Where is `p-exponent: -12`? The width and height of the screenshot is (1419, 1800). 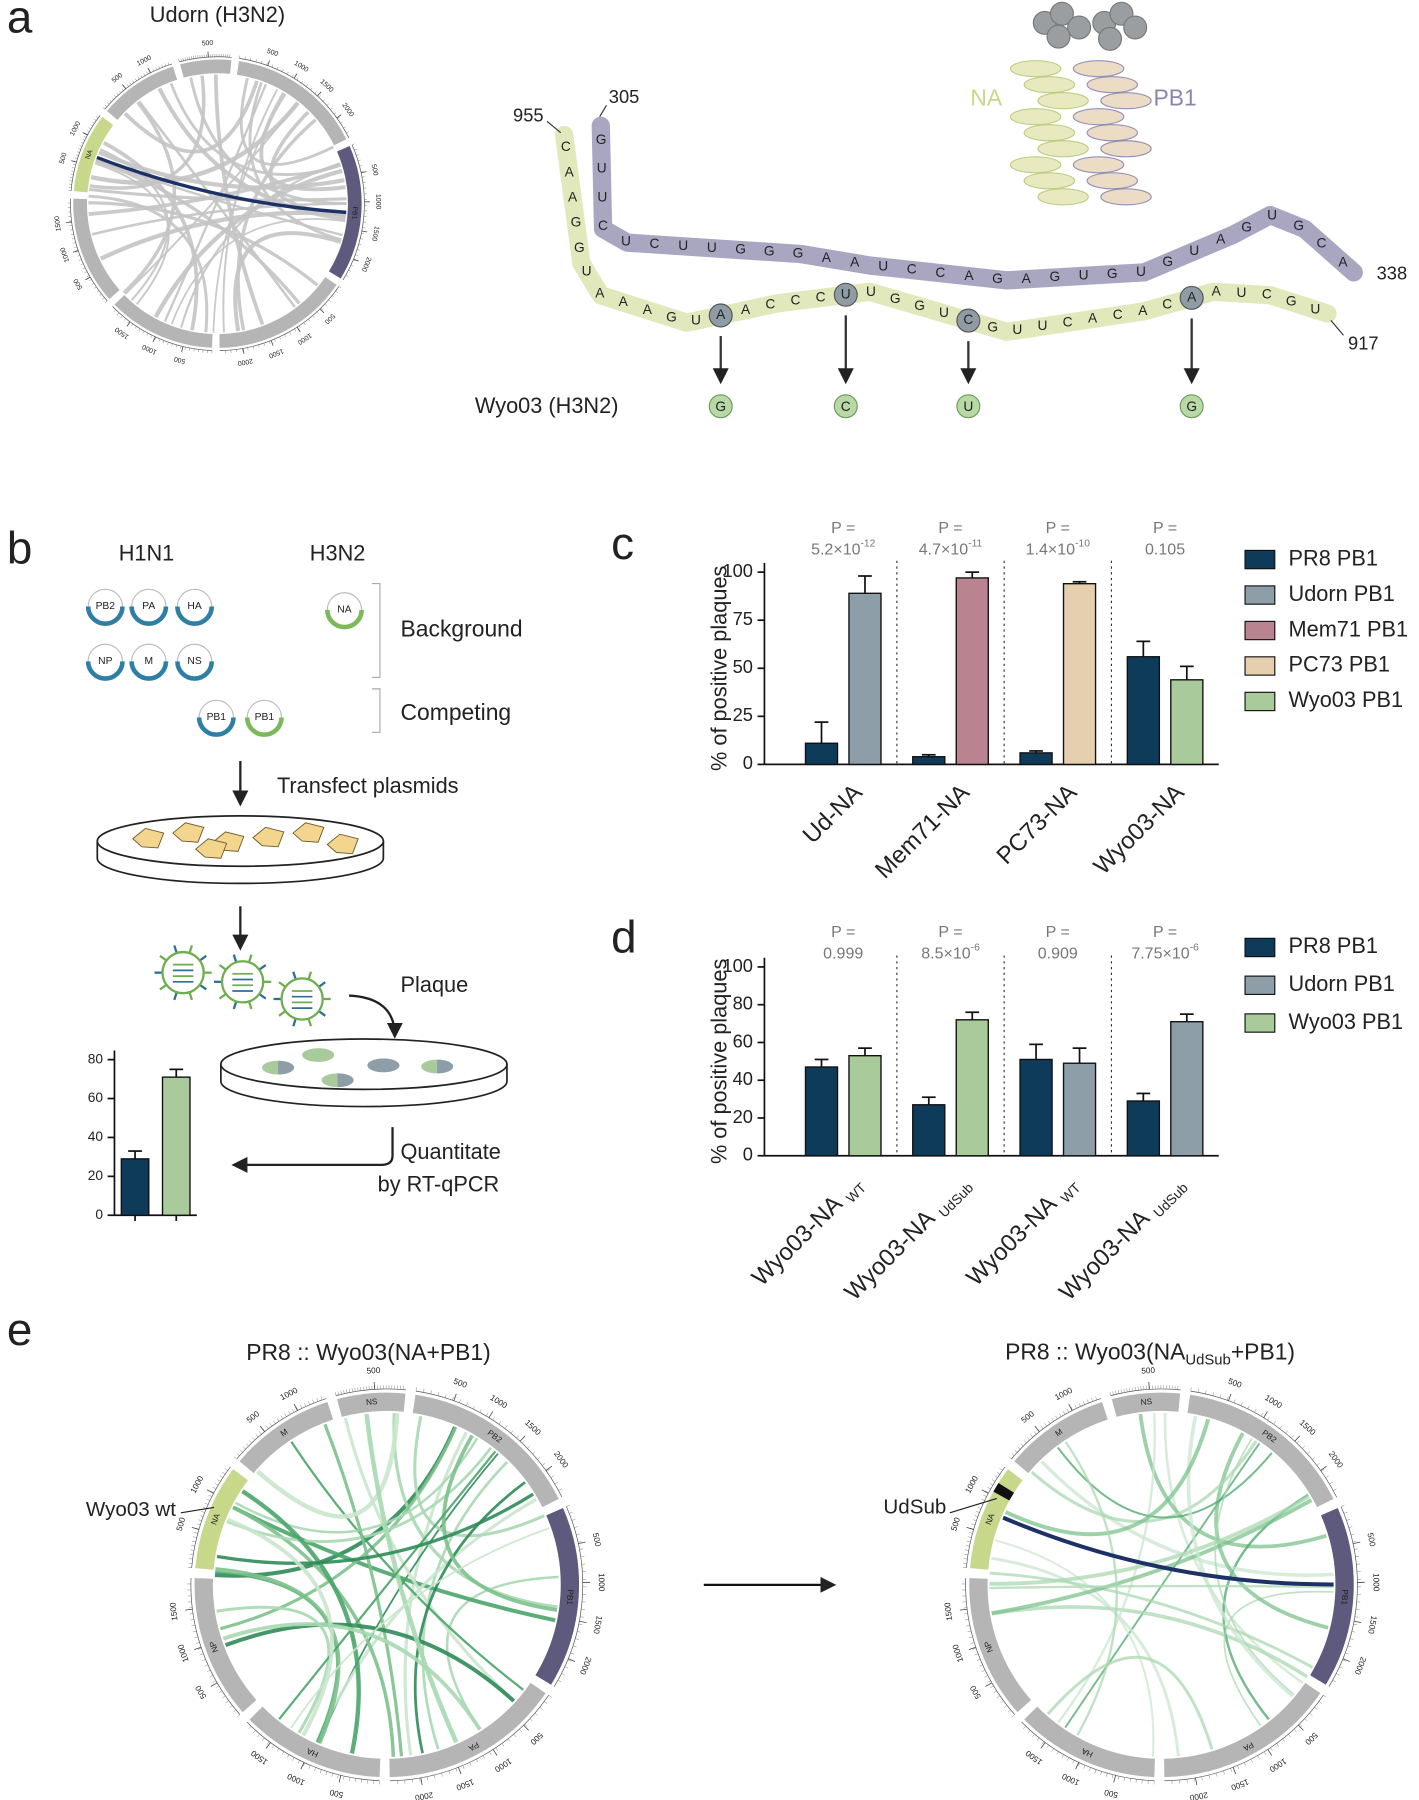 p-exponent: -12 is located at coordinates (868, 543).